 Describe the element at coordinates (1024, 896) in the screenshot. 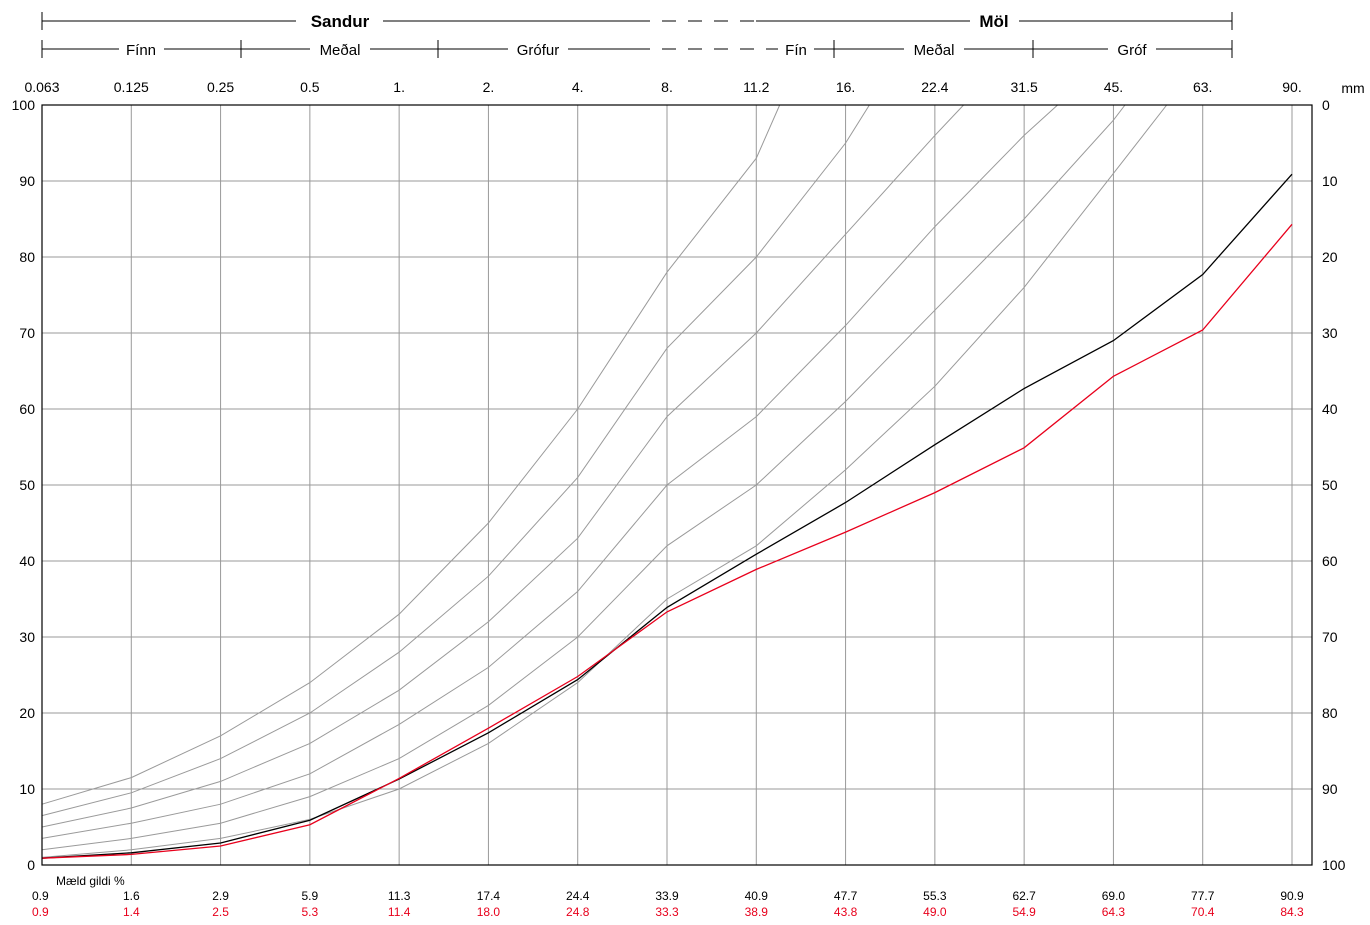

I see `table-cell-0-11: 62.7` at that location.